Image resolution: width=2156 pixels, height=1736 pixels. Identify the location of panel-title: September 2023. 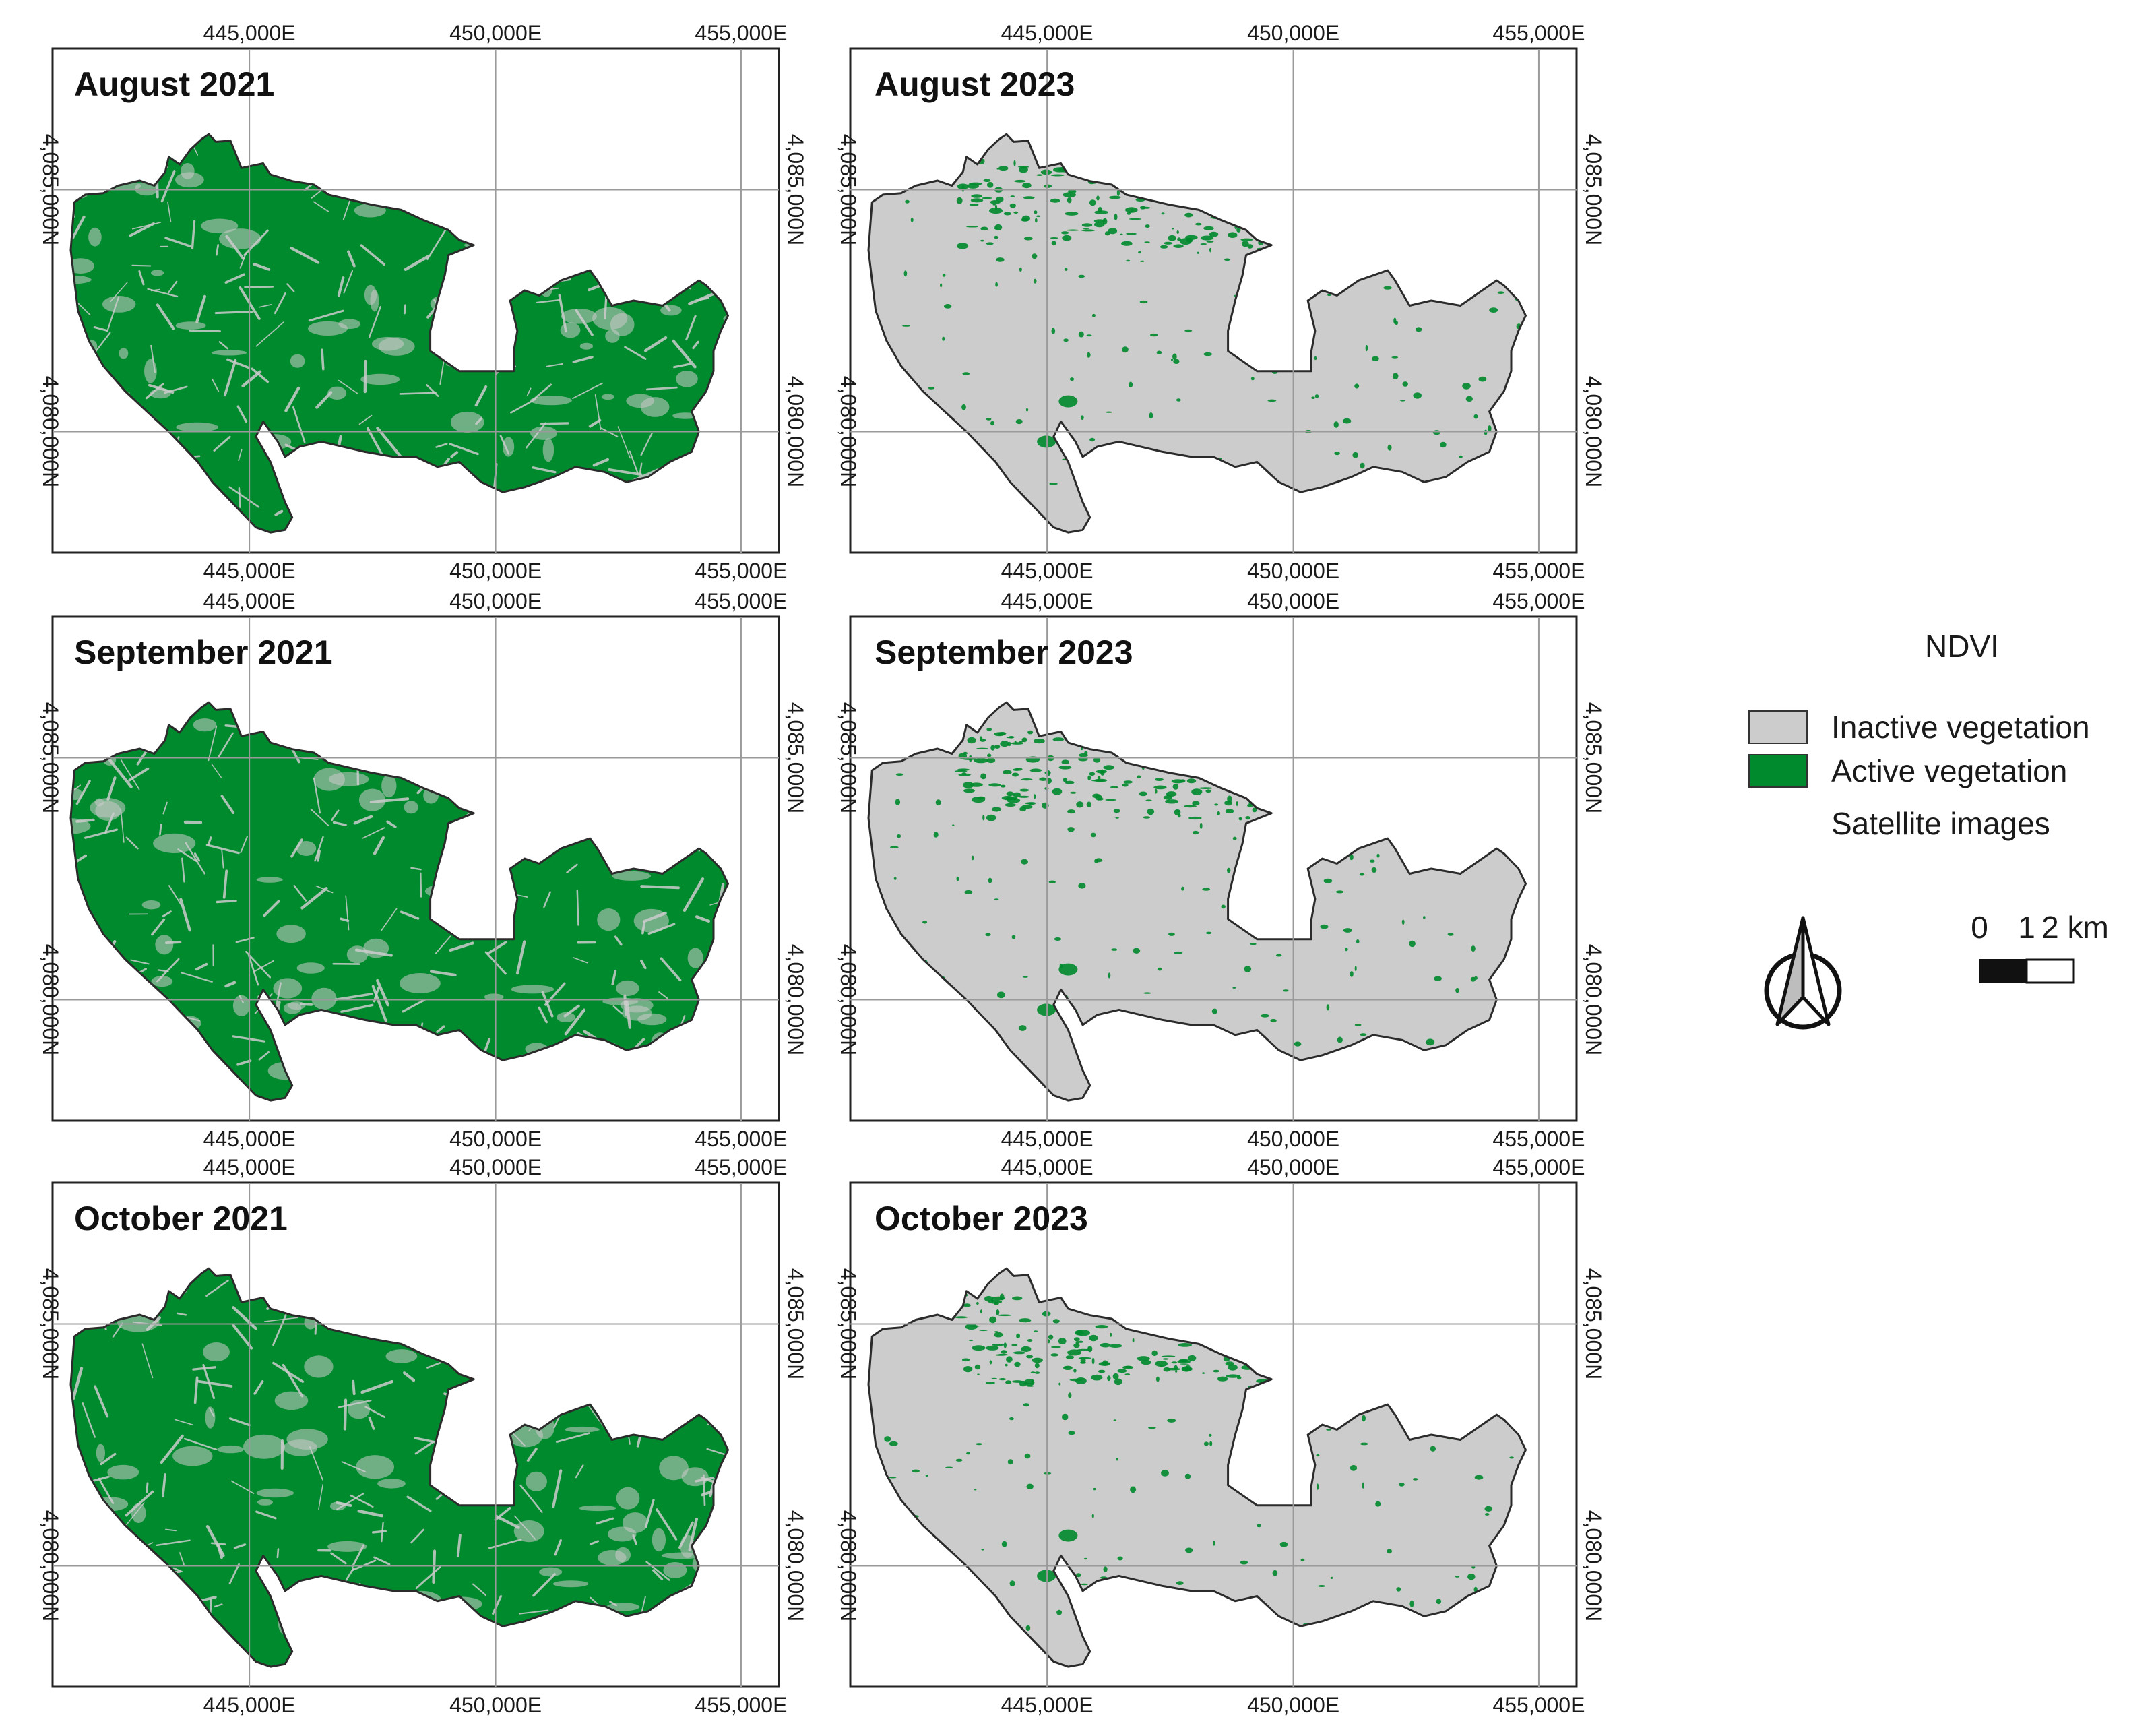
(1004, 652).